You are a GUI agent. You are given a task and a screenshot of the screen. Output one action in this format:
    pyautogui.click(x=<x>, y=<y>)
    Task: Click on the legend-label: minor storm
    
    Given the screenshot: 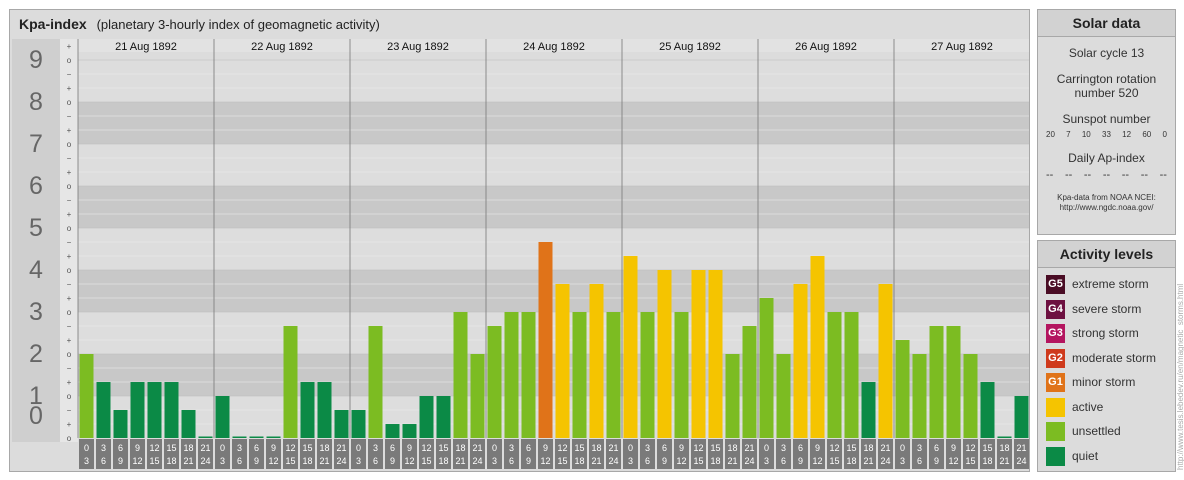 What is the action you would take?
    pyautogui.click(x=1104, y=382)
    